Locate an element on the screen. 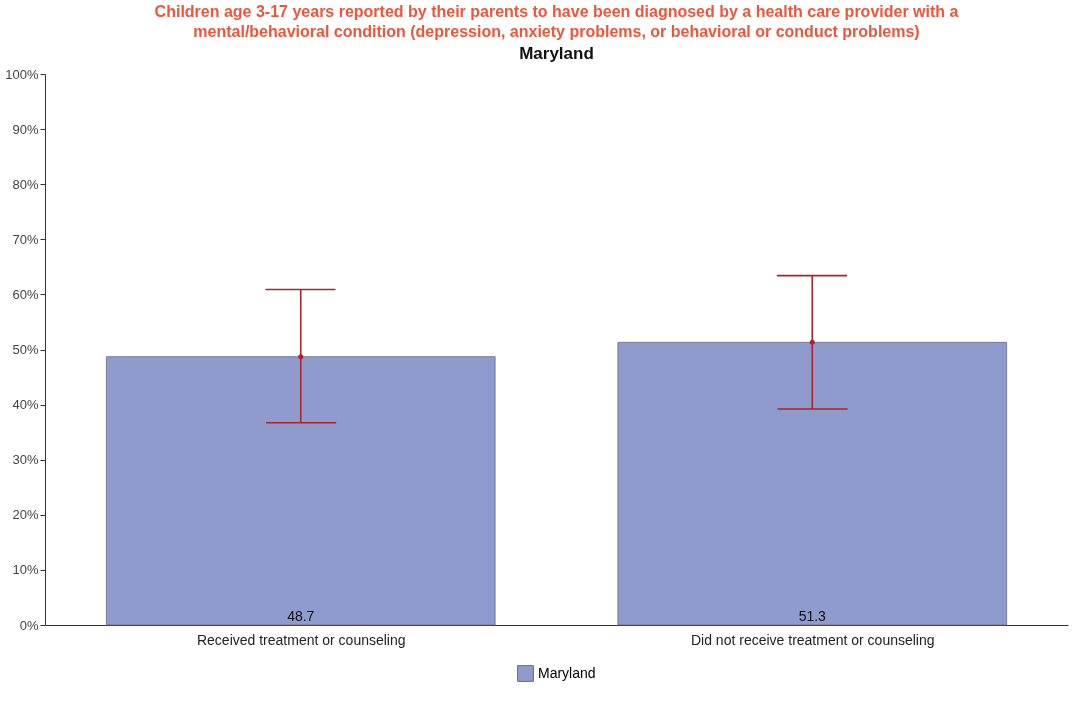  data-label: 48.7 is located at coordinates (301, 616).